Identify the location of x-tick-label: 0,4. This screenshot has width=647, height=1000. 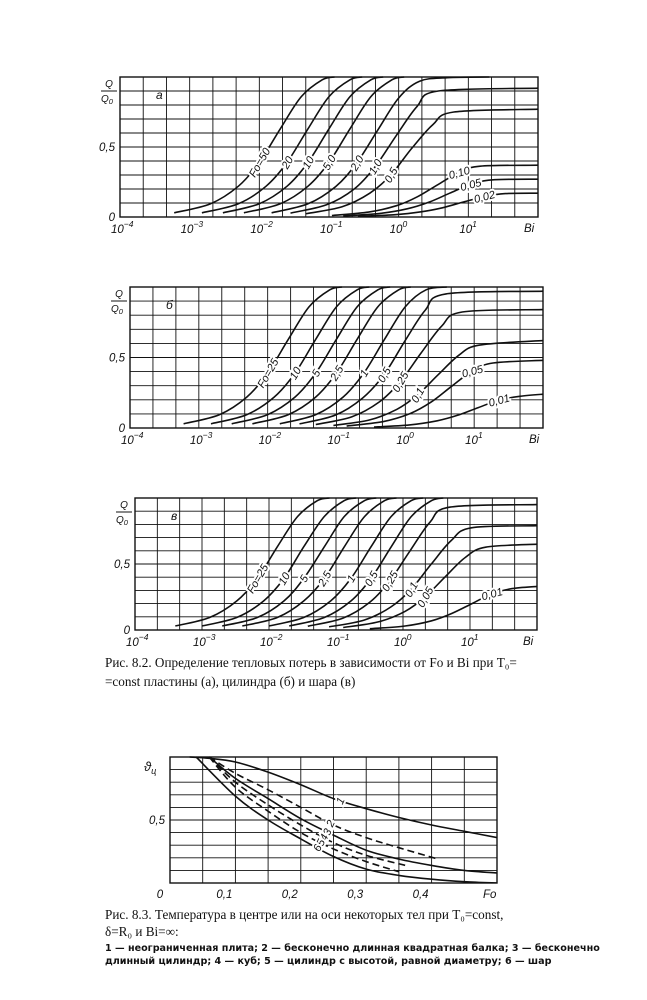
(421, 895).